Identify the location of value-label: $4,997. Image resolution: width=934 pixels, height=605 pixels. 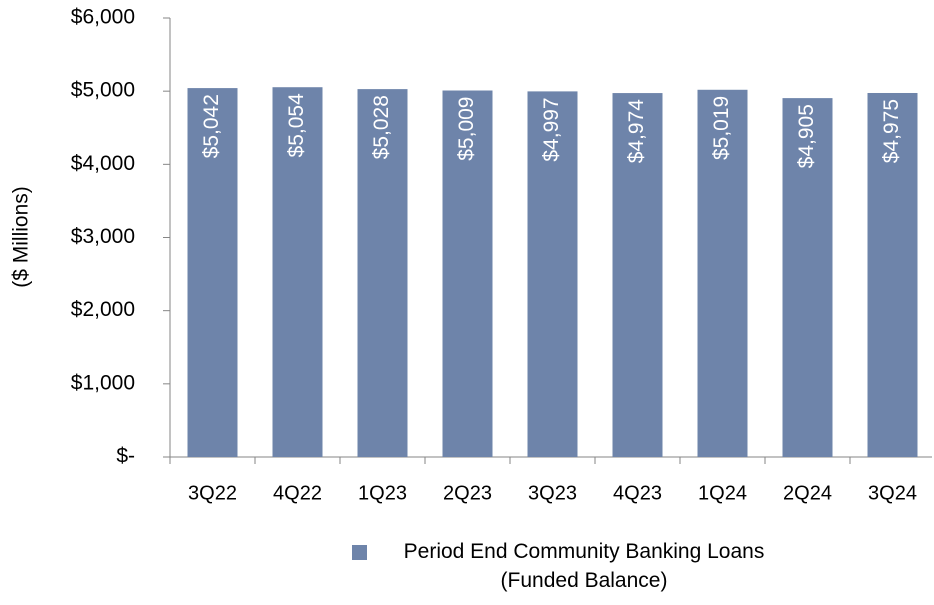
(551, 129).